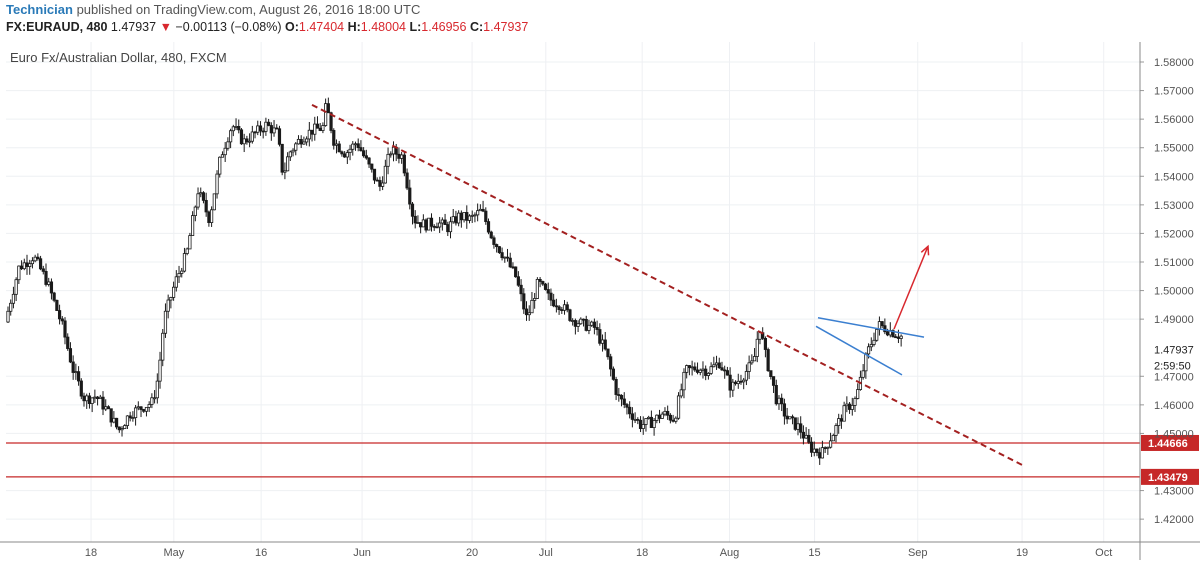  I want to click on y-tick-label: 1.50000, so click(1174, 292).